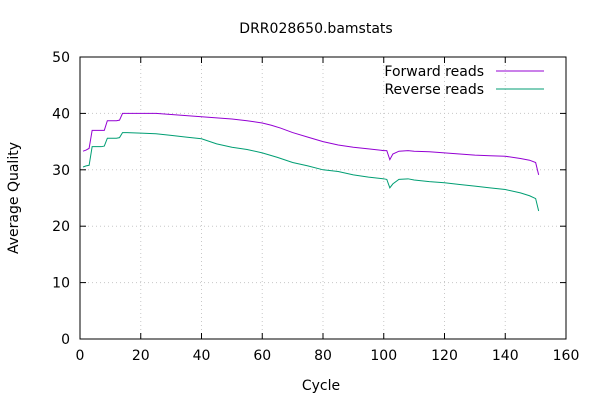 Image resolution: width=600 pixels, height=400 pixels. I want to click on y-axis-label: Average Quality, so click(14, 198).